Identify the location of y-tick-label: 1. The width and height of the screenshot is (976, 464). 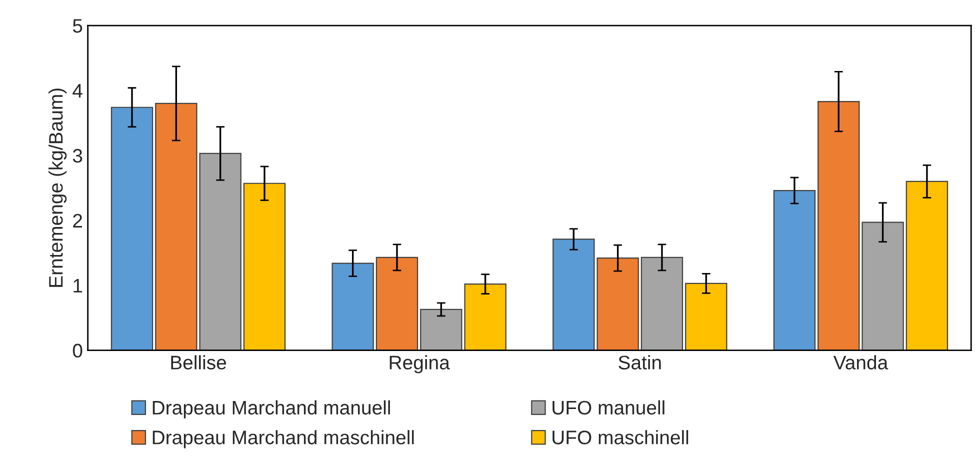
(78, 285).